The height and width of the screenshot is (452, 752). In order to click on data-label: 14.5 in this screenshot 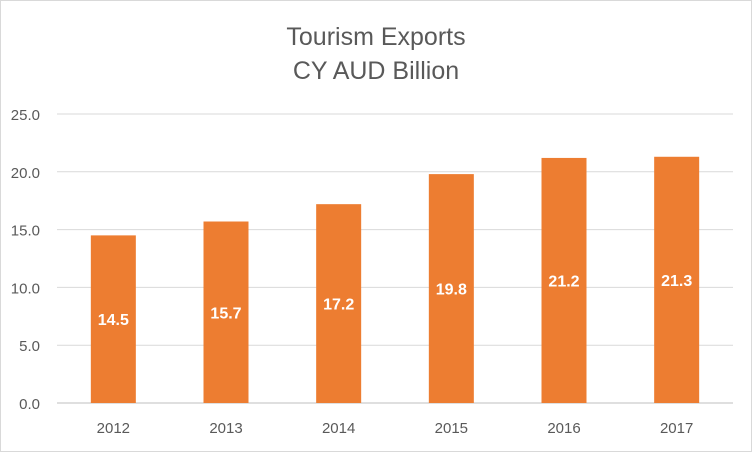, I will do `click(113, 320)`.